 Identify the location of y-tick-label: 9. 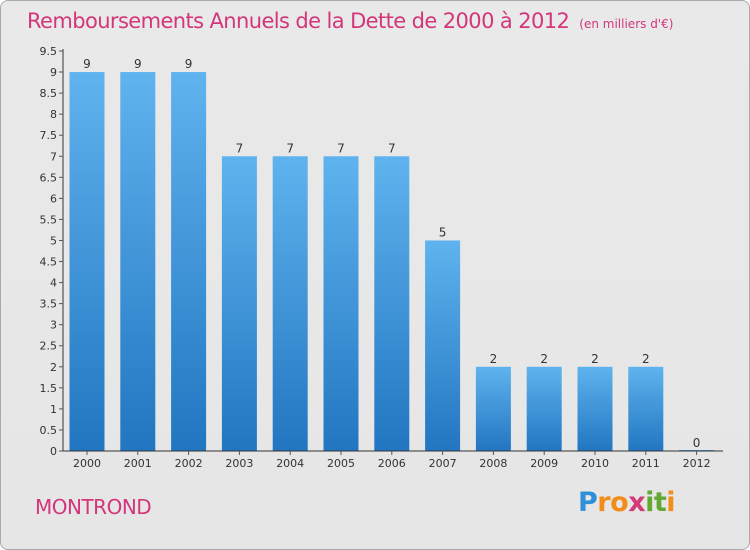
(53, 72).